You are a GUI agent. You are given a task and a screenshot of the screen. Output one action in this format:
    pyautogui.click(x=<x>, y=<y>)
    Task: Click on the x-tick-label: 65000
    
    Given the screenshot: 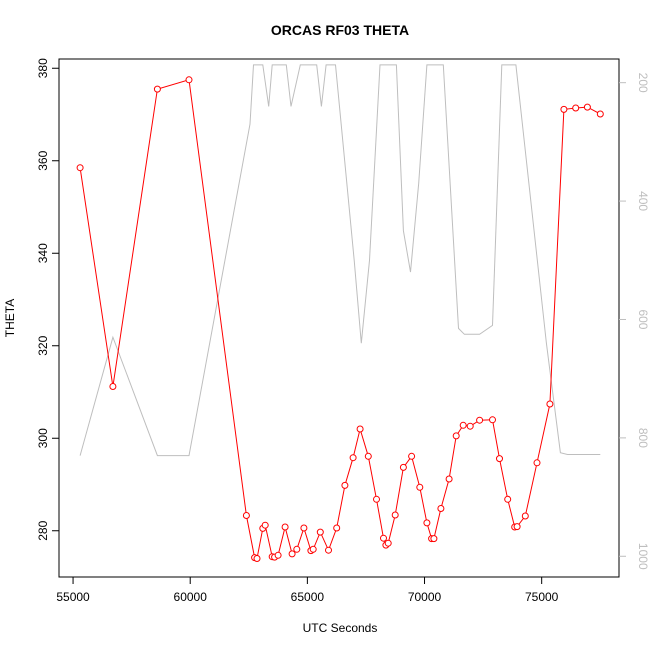 What is the action you would take?
    pyautogui.click(x=308, y=597)
    